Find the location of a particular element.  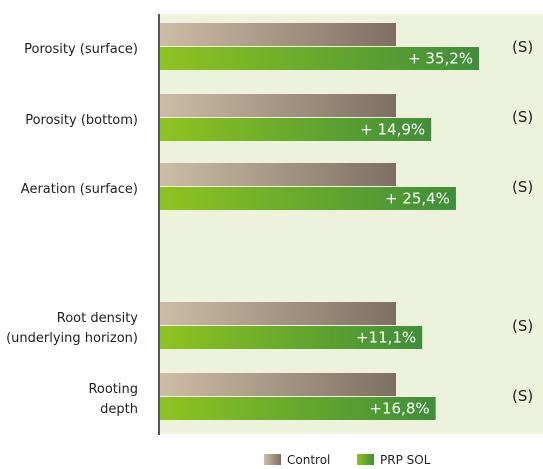

category-label: Root density (underlying horizon) is located at coordinates (72, 328).